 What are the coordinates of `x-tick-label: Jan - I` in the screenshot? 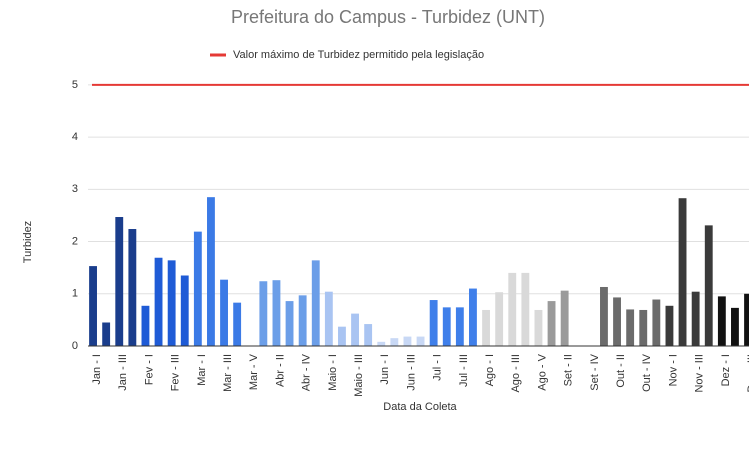 It's located at (97, 369).